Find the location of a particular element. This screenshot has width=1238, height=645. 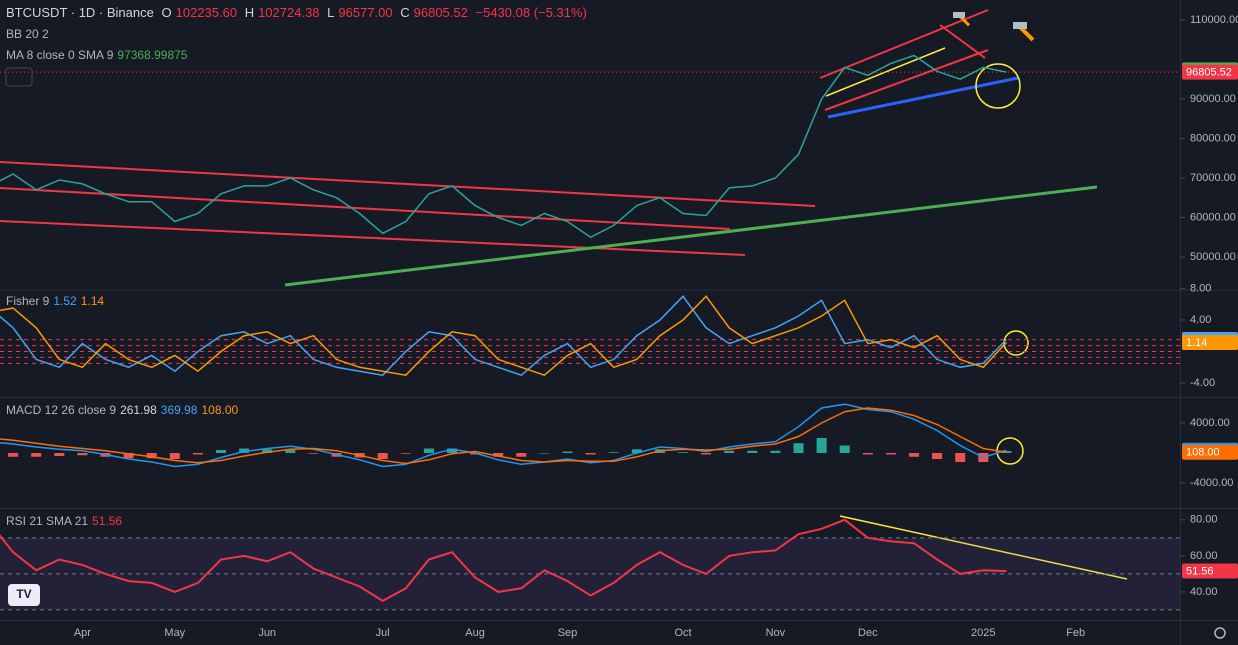

rsi-legend: RSI 21 SMA 21 51.56 is located at coordinates (66, 521).